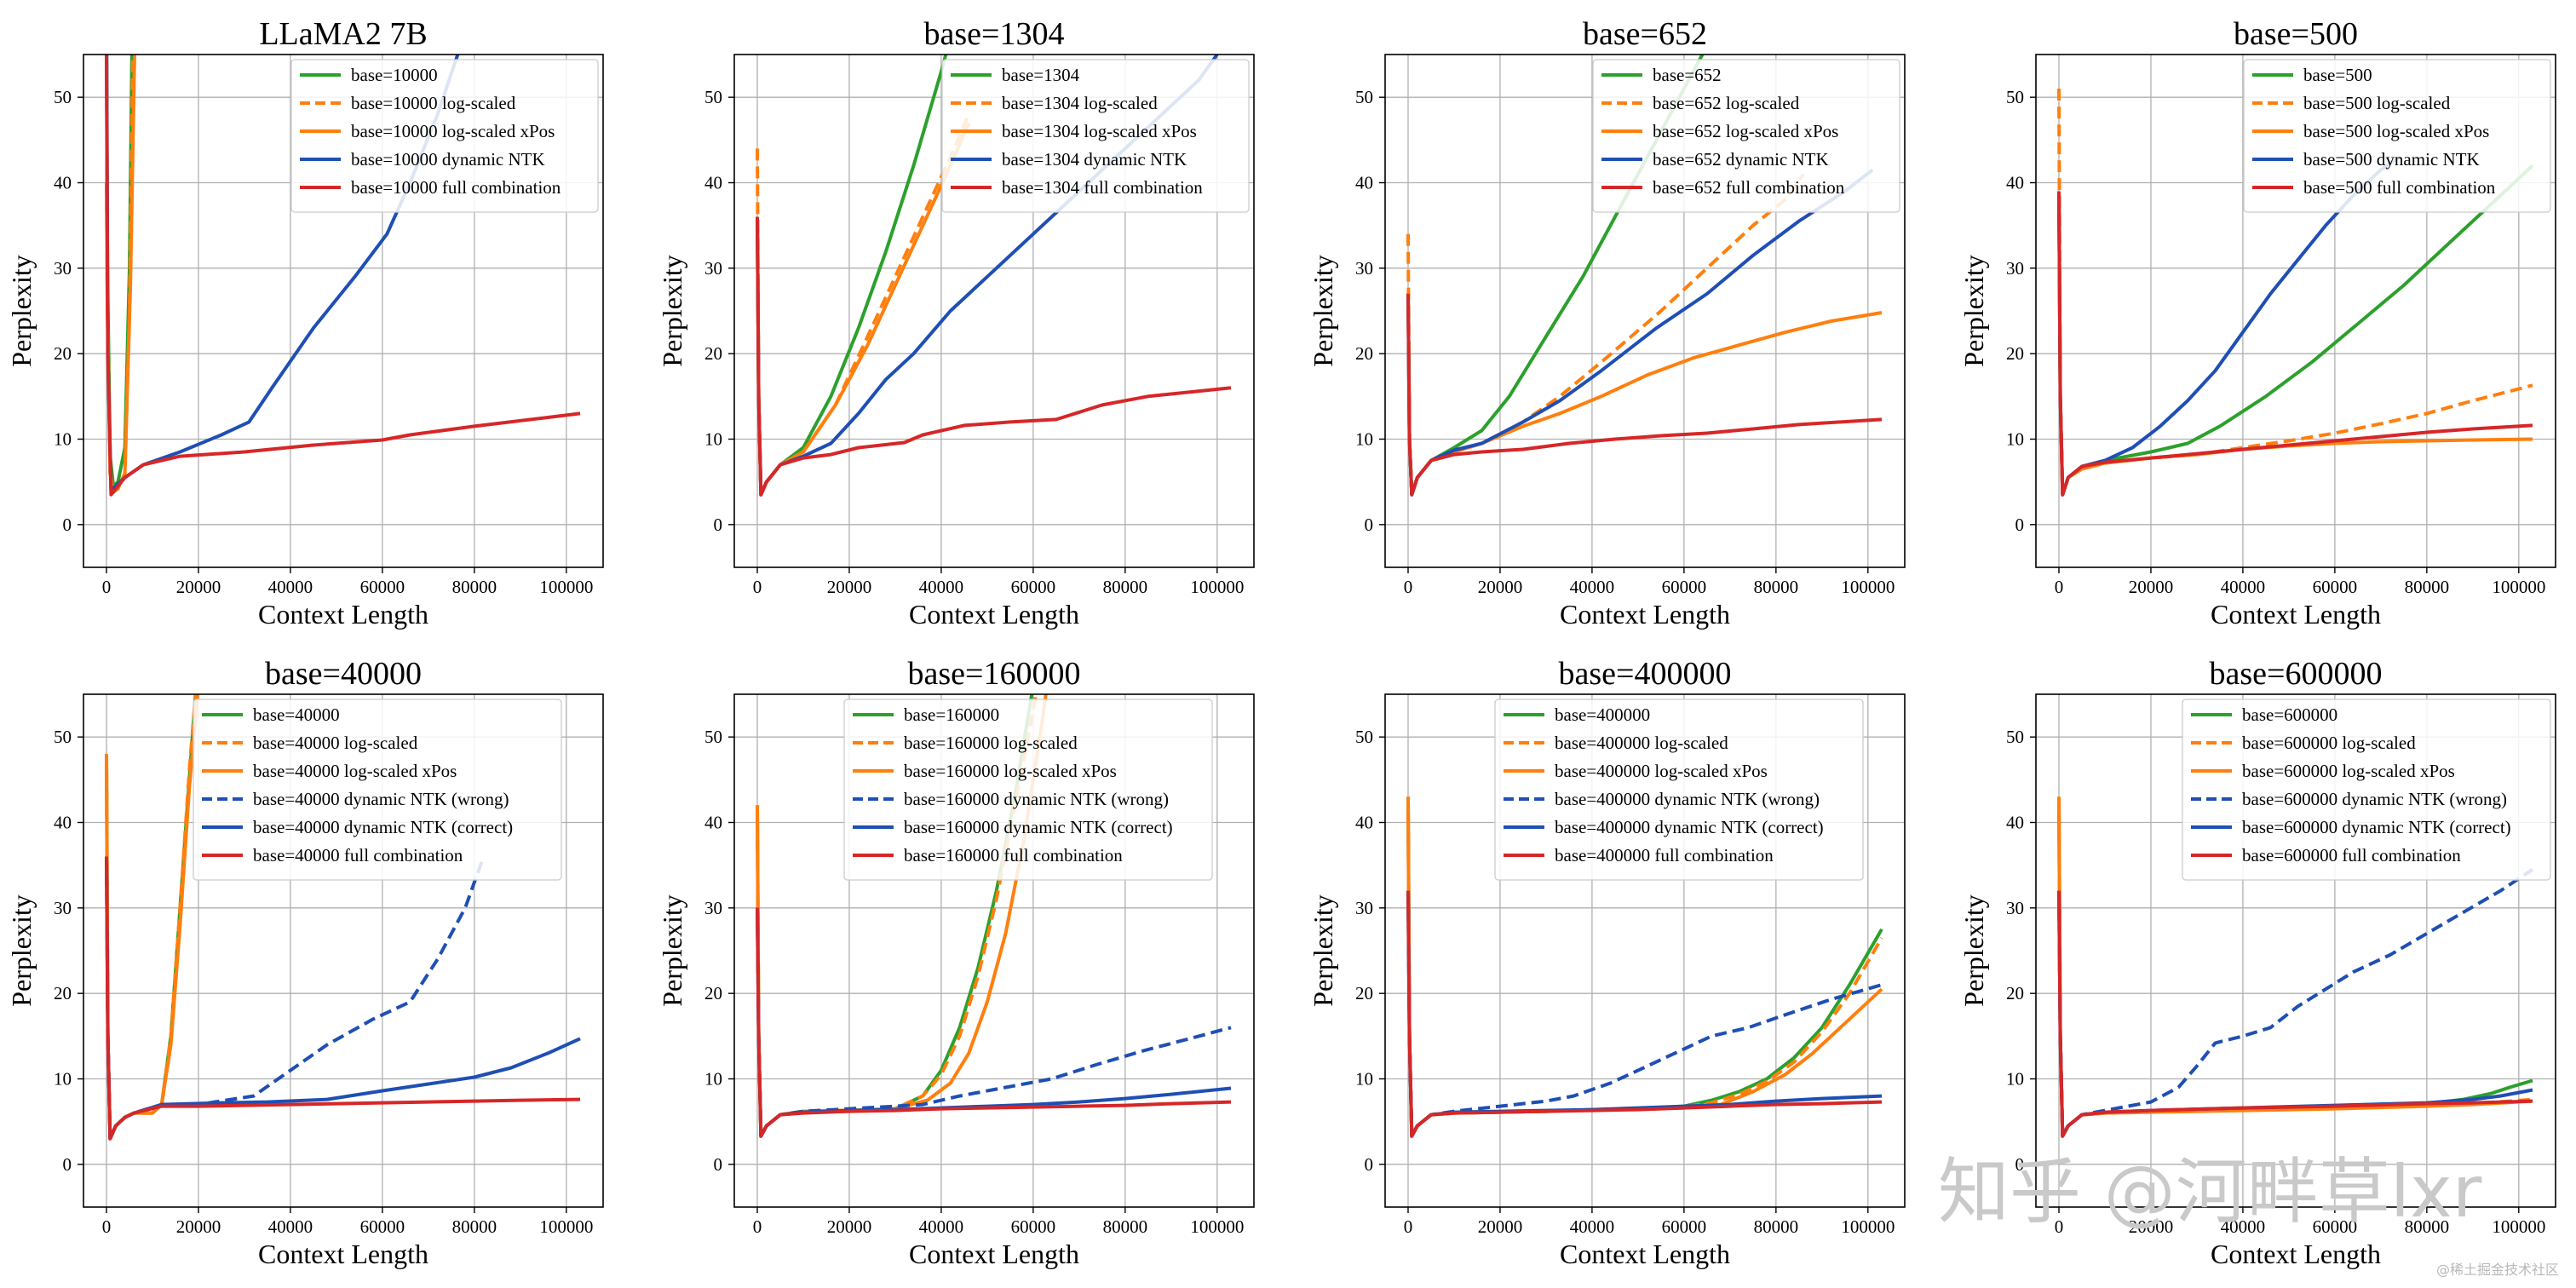  I want to click on chart-title: base=652, so click(1645, 34).